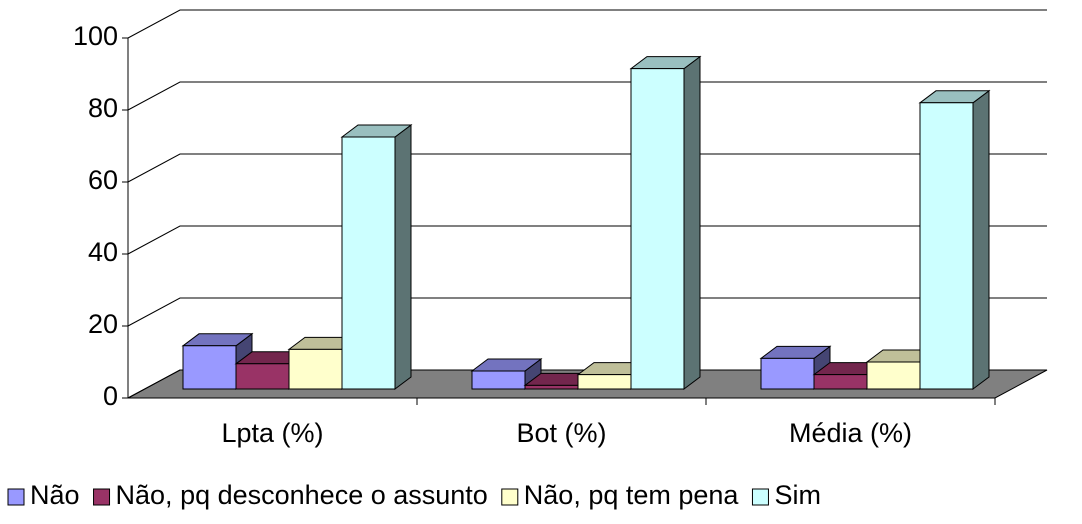 This screenshot has width=1082, height=524. I want to click on legend-label: Sim, so click(797, 495).